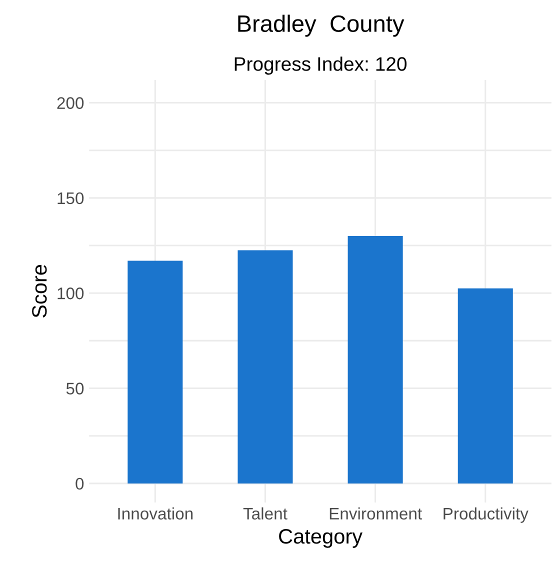 The width and height of the screenshot is (557, 571). What do you see at coordinates (376, 513) in the screenshot?
I see `x-tick-label: Environment` at bounding box center [376, 513].